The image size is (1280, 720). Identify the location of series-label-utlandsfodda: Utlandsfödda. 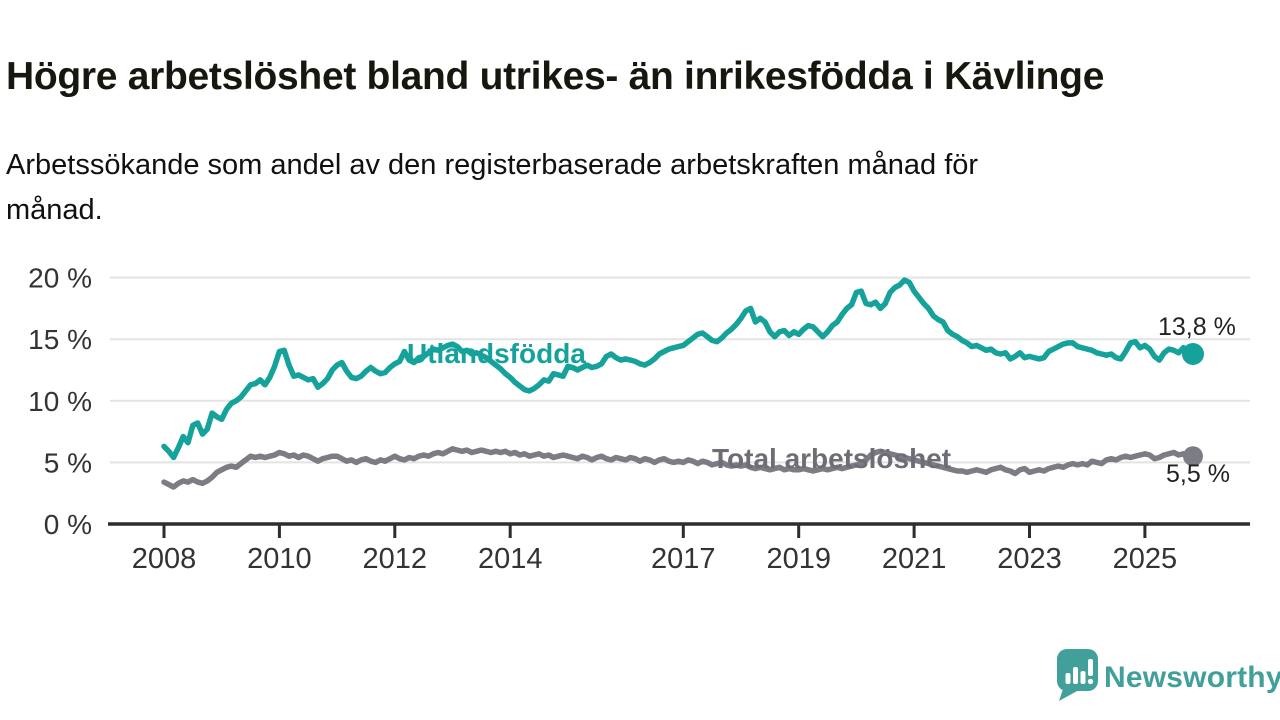
(496, 353).